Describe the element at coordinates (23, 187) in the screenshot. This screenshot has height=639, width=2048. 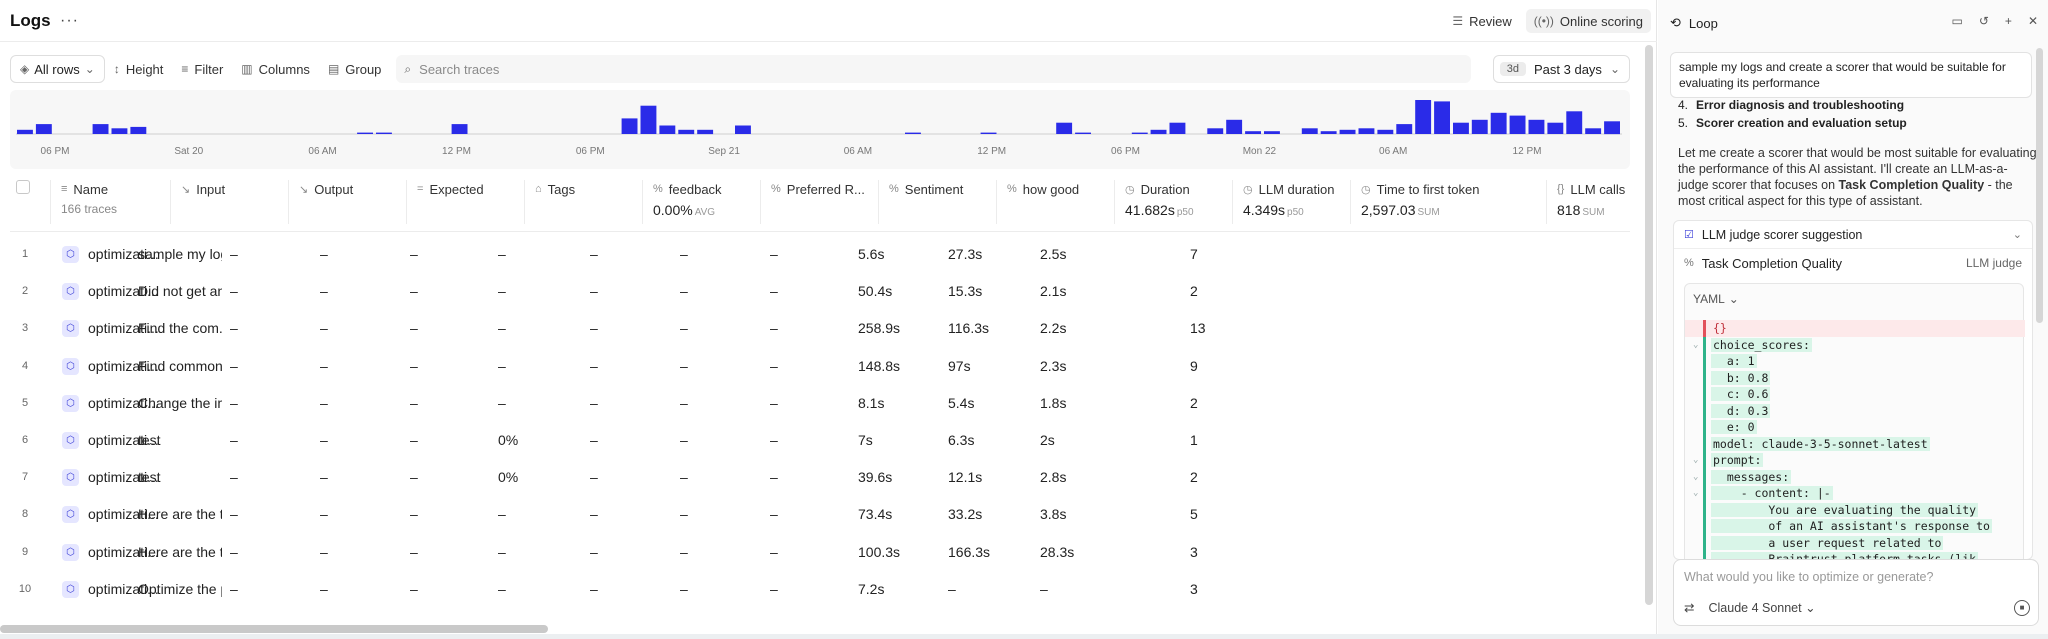
I see `select-all-checkbox` at that location.